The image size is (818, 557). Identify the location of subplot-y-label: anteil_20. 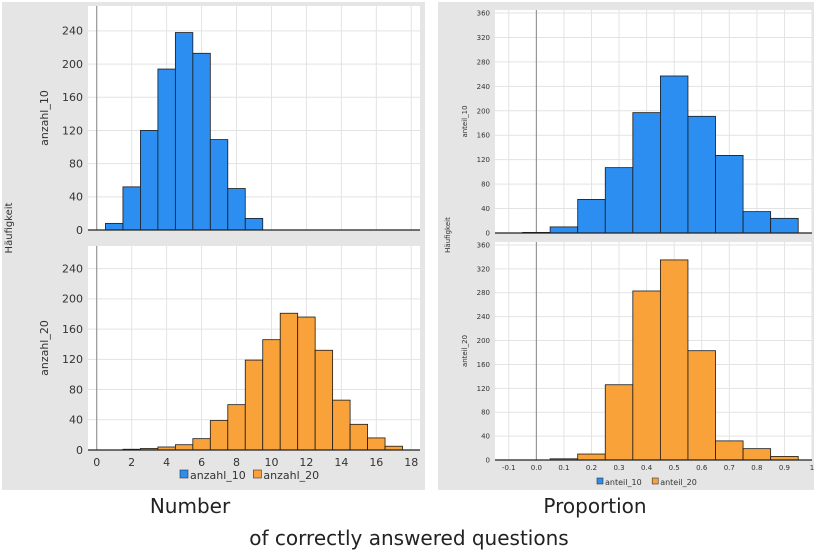
(465, 351).